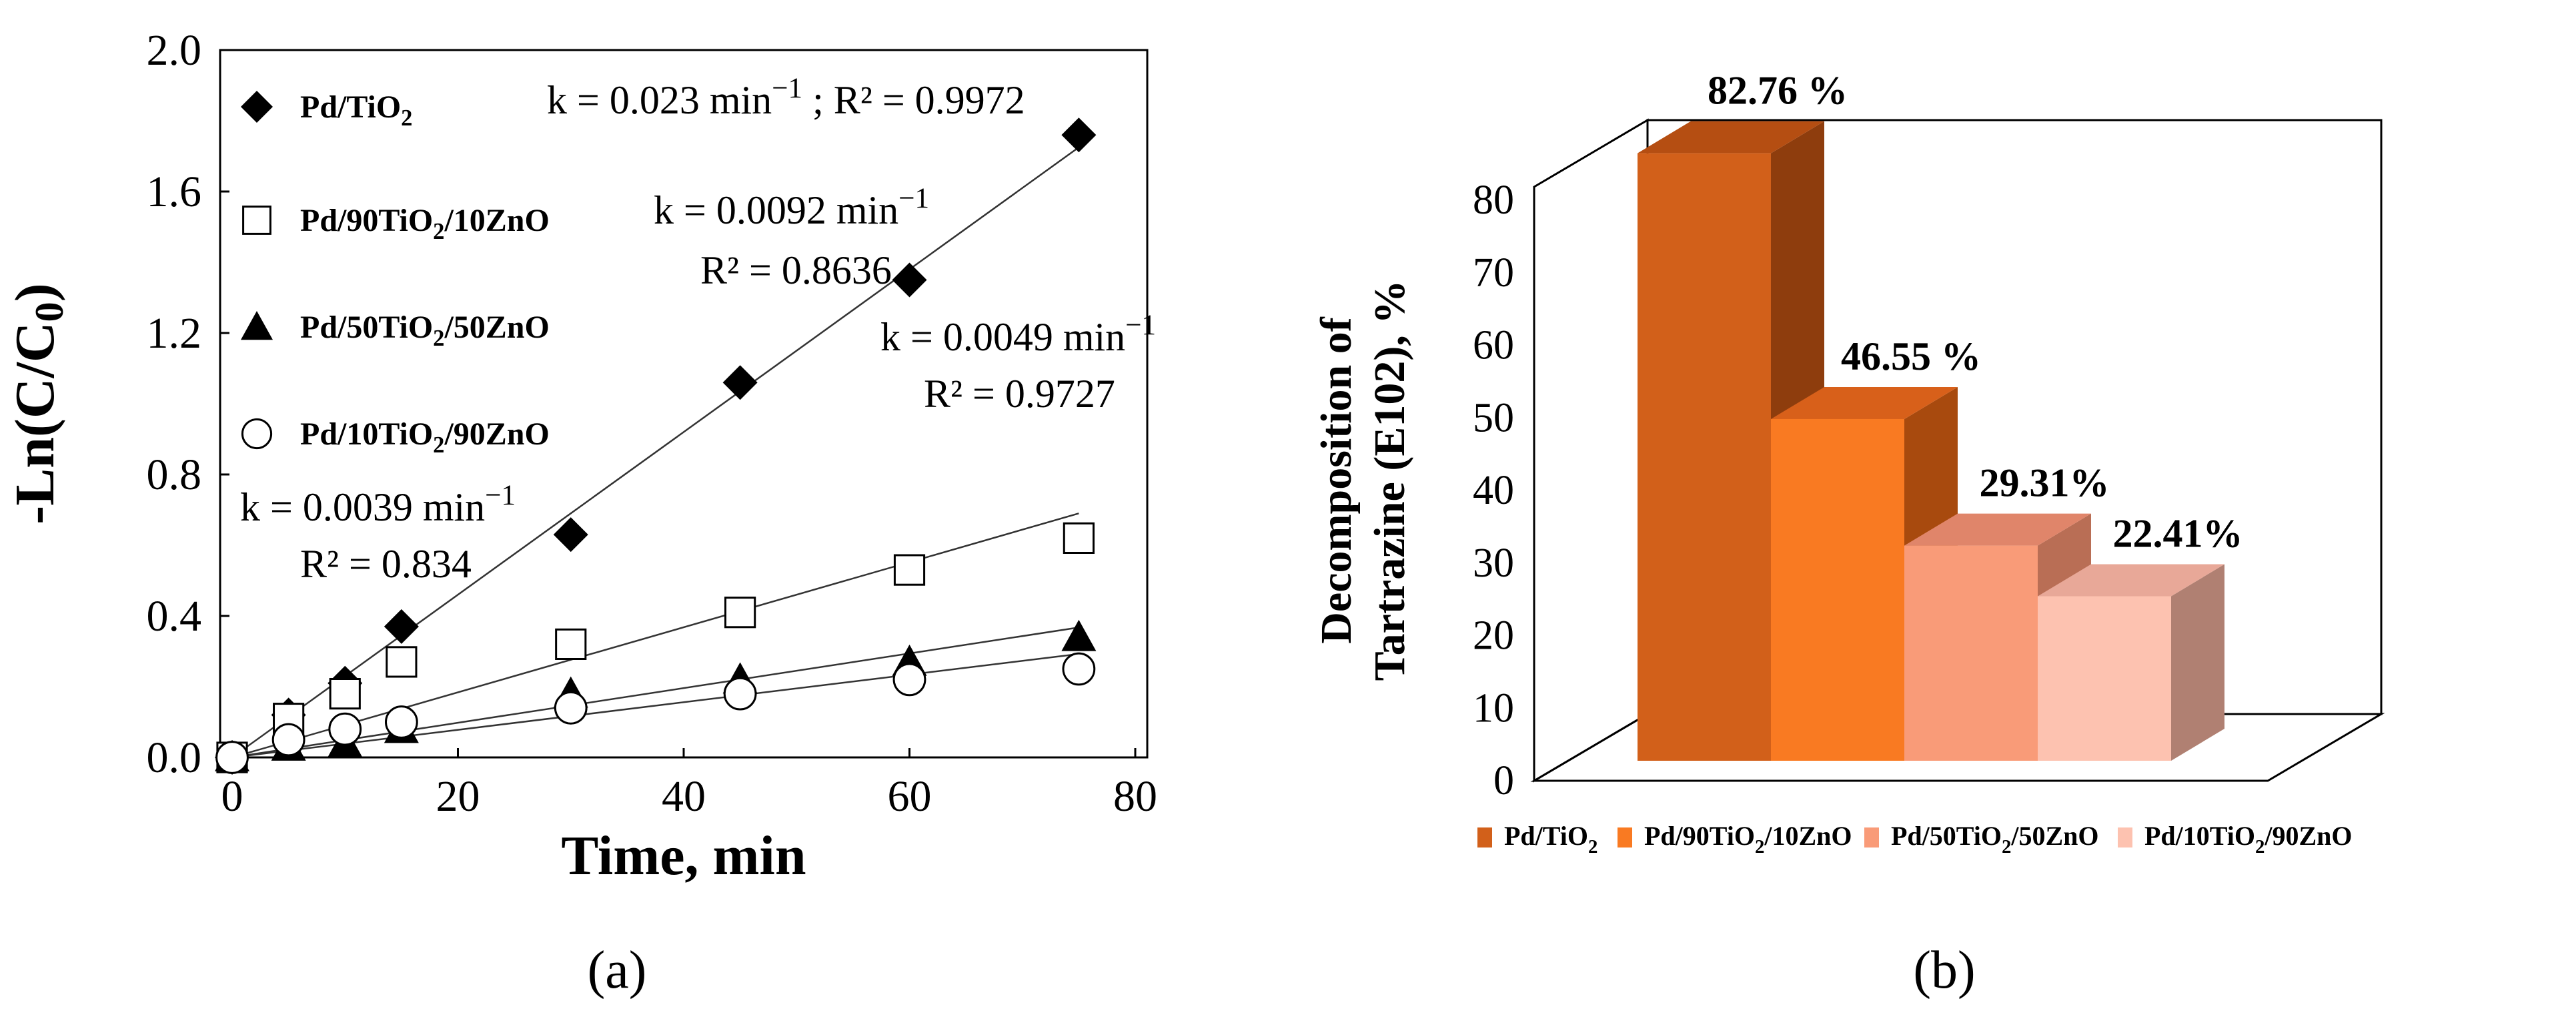 This screenshot has height=1017, width=2576. I want to click on fit-annotation-r2: R² = 0.9727, so click(1020, 394).